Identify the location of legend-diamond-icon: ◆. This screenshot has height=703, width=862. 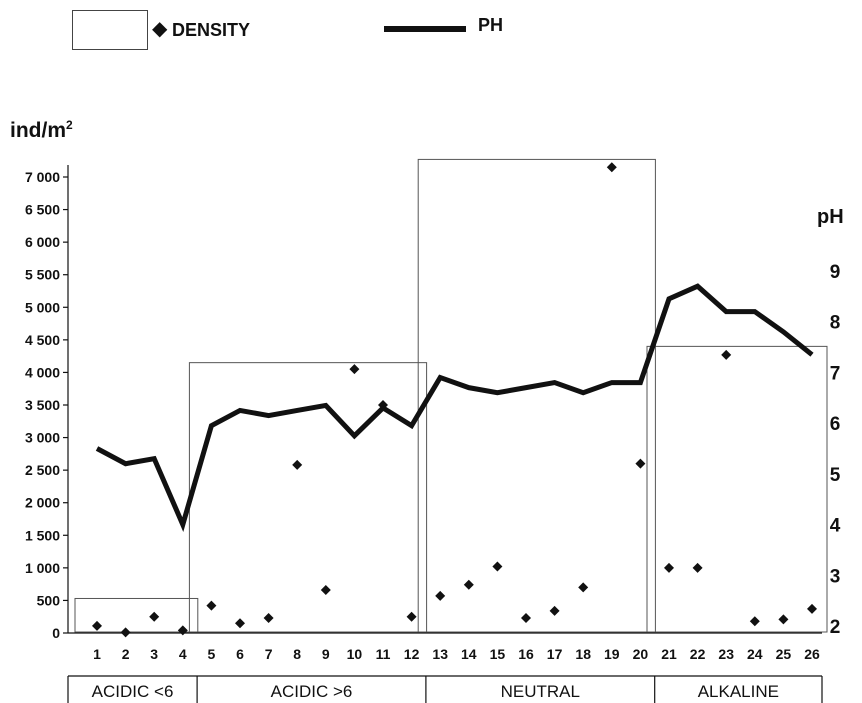
(160, 29).